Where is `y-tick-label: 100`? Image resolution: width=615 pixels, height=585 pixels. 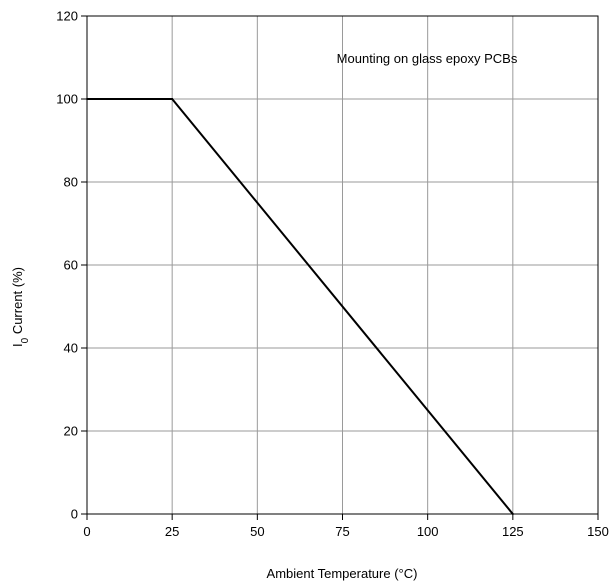
y-tick-label: 100 is located at coordinates (67, 99).